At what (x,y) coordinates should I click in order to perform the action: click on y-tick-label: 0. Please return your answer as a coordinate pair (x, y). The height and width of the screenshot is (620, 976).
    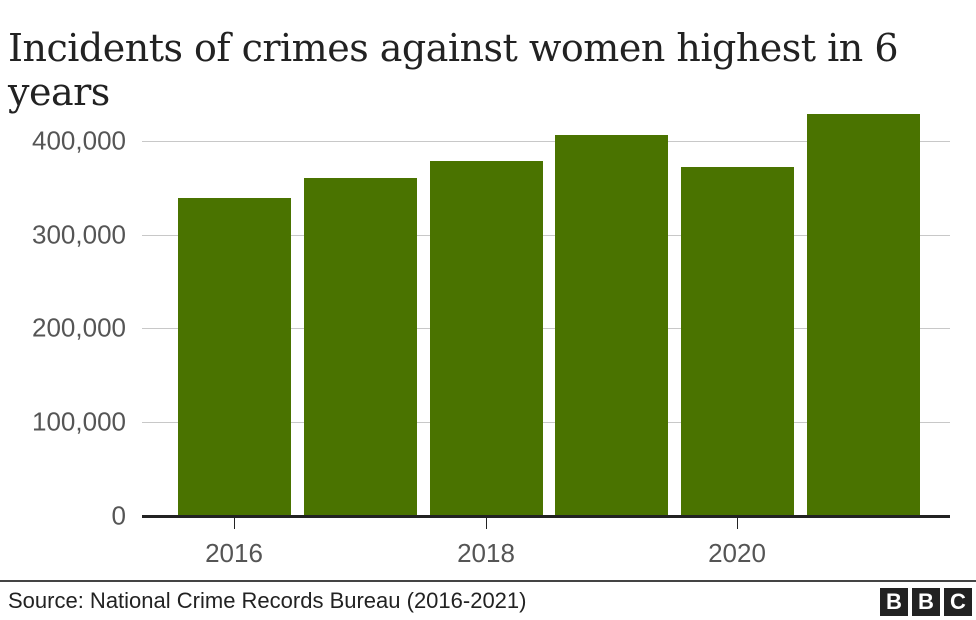
    Looking at the image, I should click on (118, 515).